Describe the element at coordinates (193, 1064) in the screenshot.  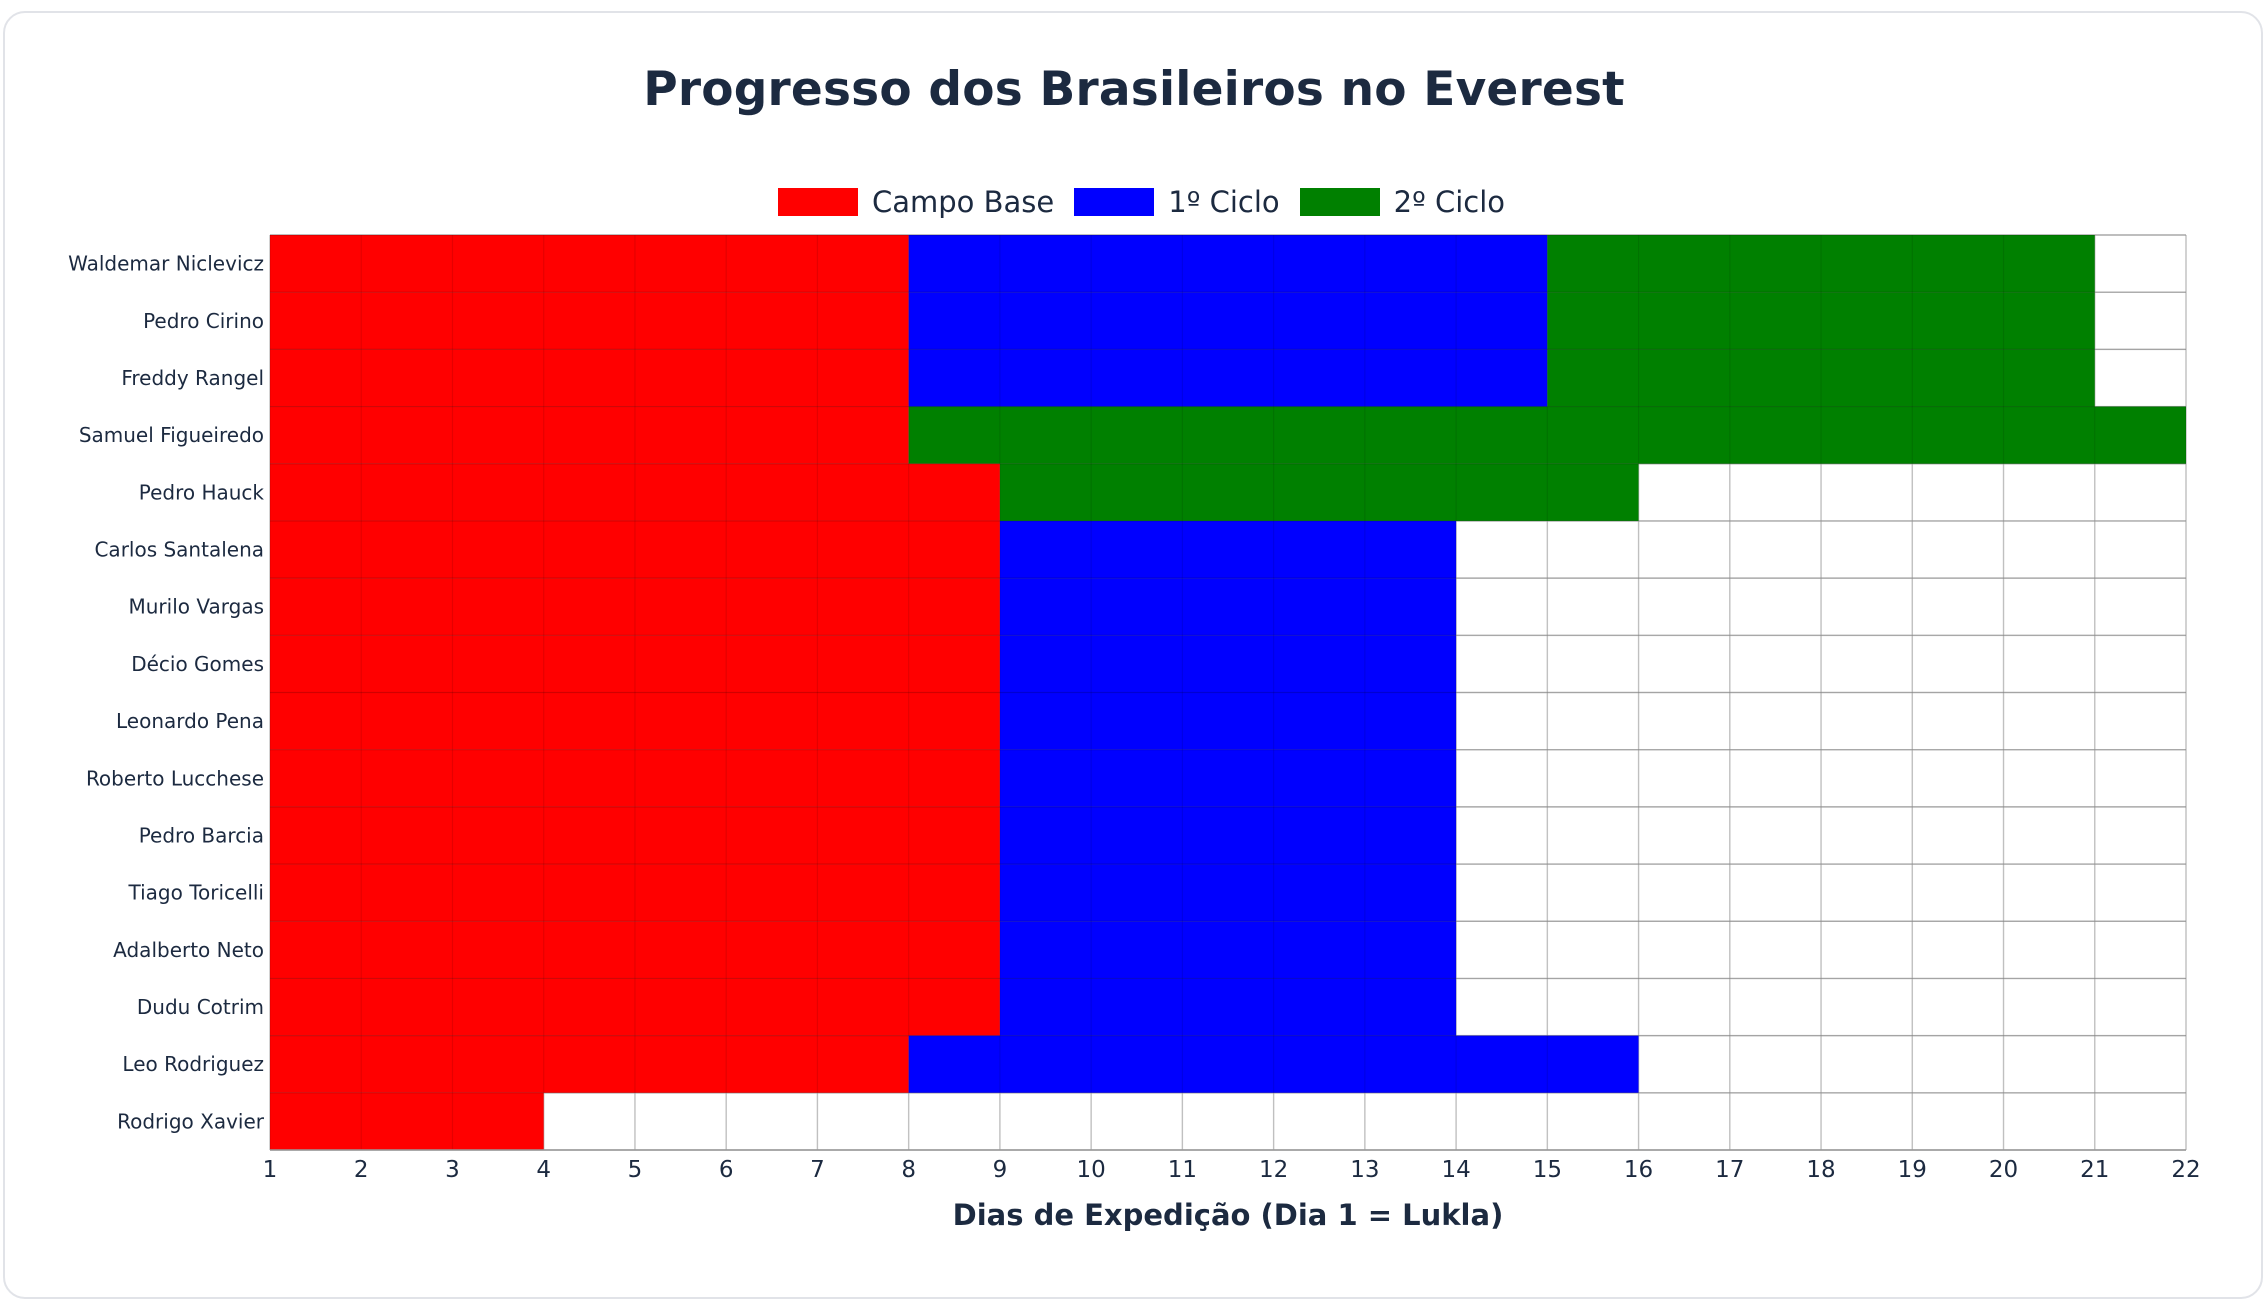
I see `y-tick-label: Leo Rodriguez` at that location.